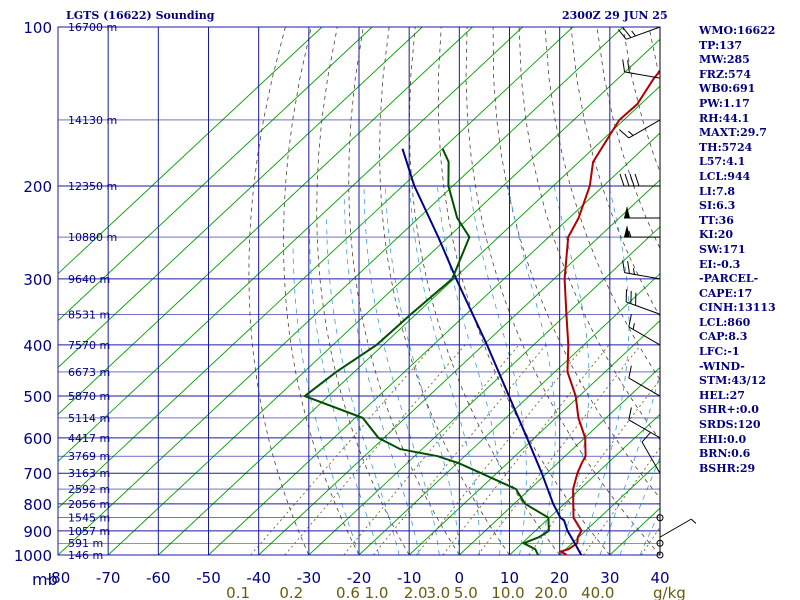 The height and width of the screenshot is (600, 800). Describe the element at coordinates (89, 504) in the screenshot. I see `height-label: 2056 m` at that location.